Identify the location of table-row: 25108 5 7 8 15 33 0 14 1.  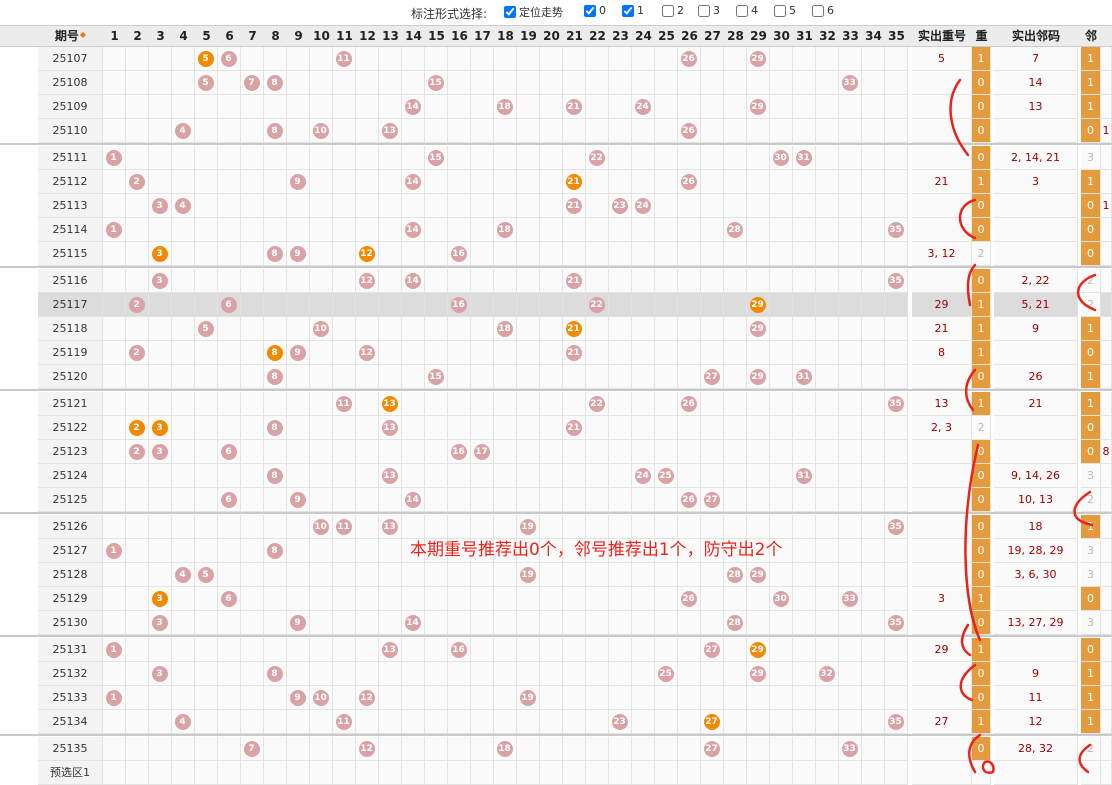
(556, 83).